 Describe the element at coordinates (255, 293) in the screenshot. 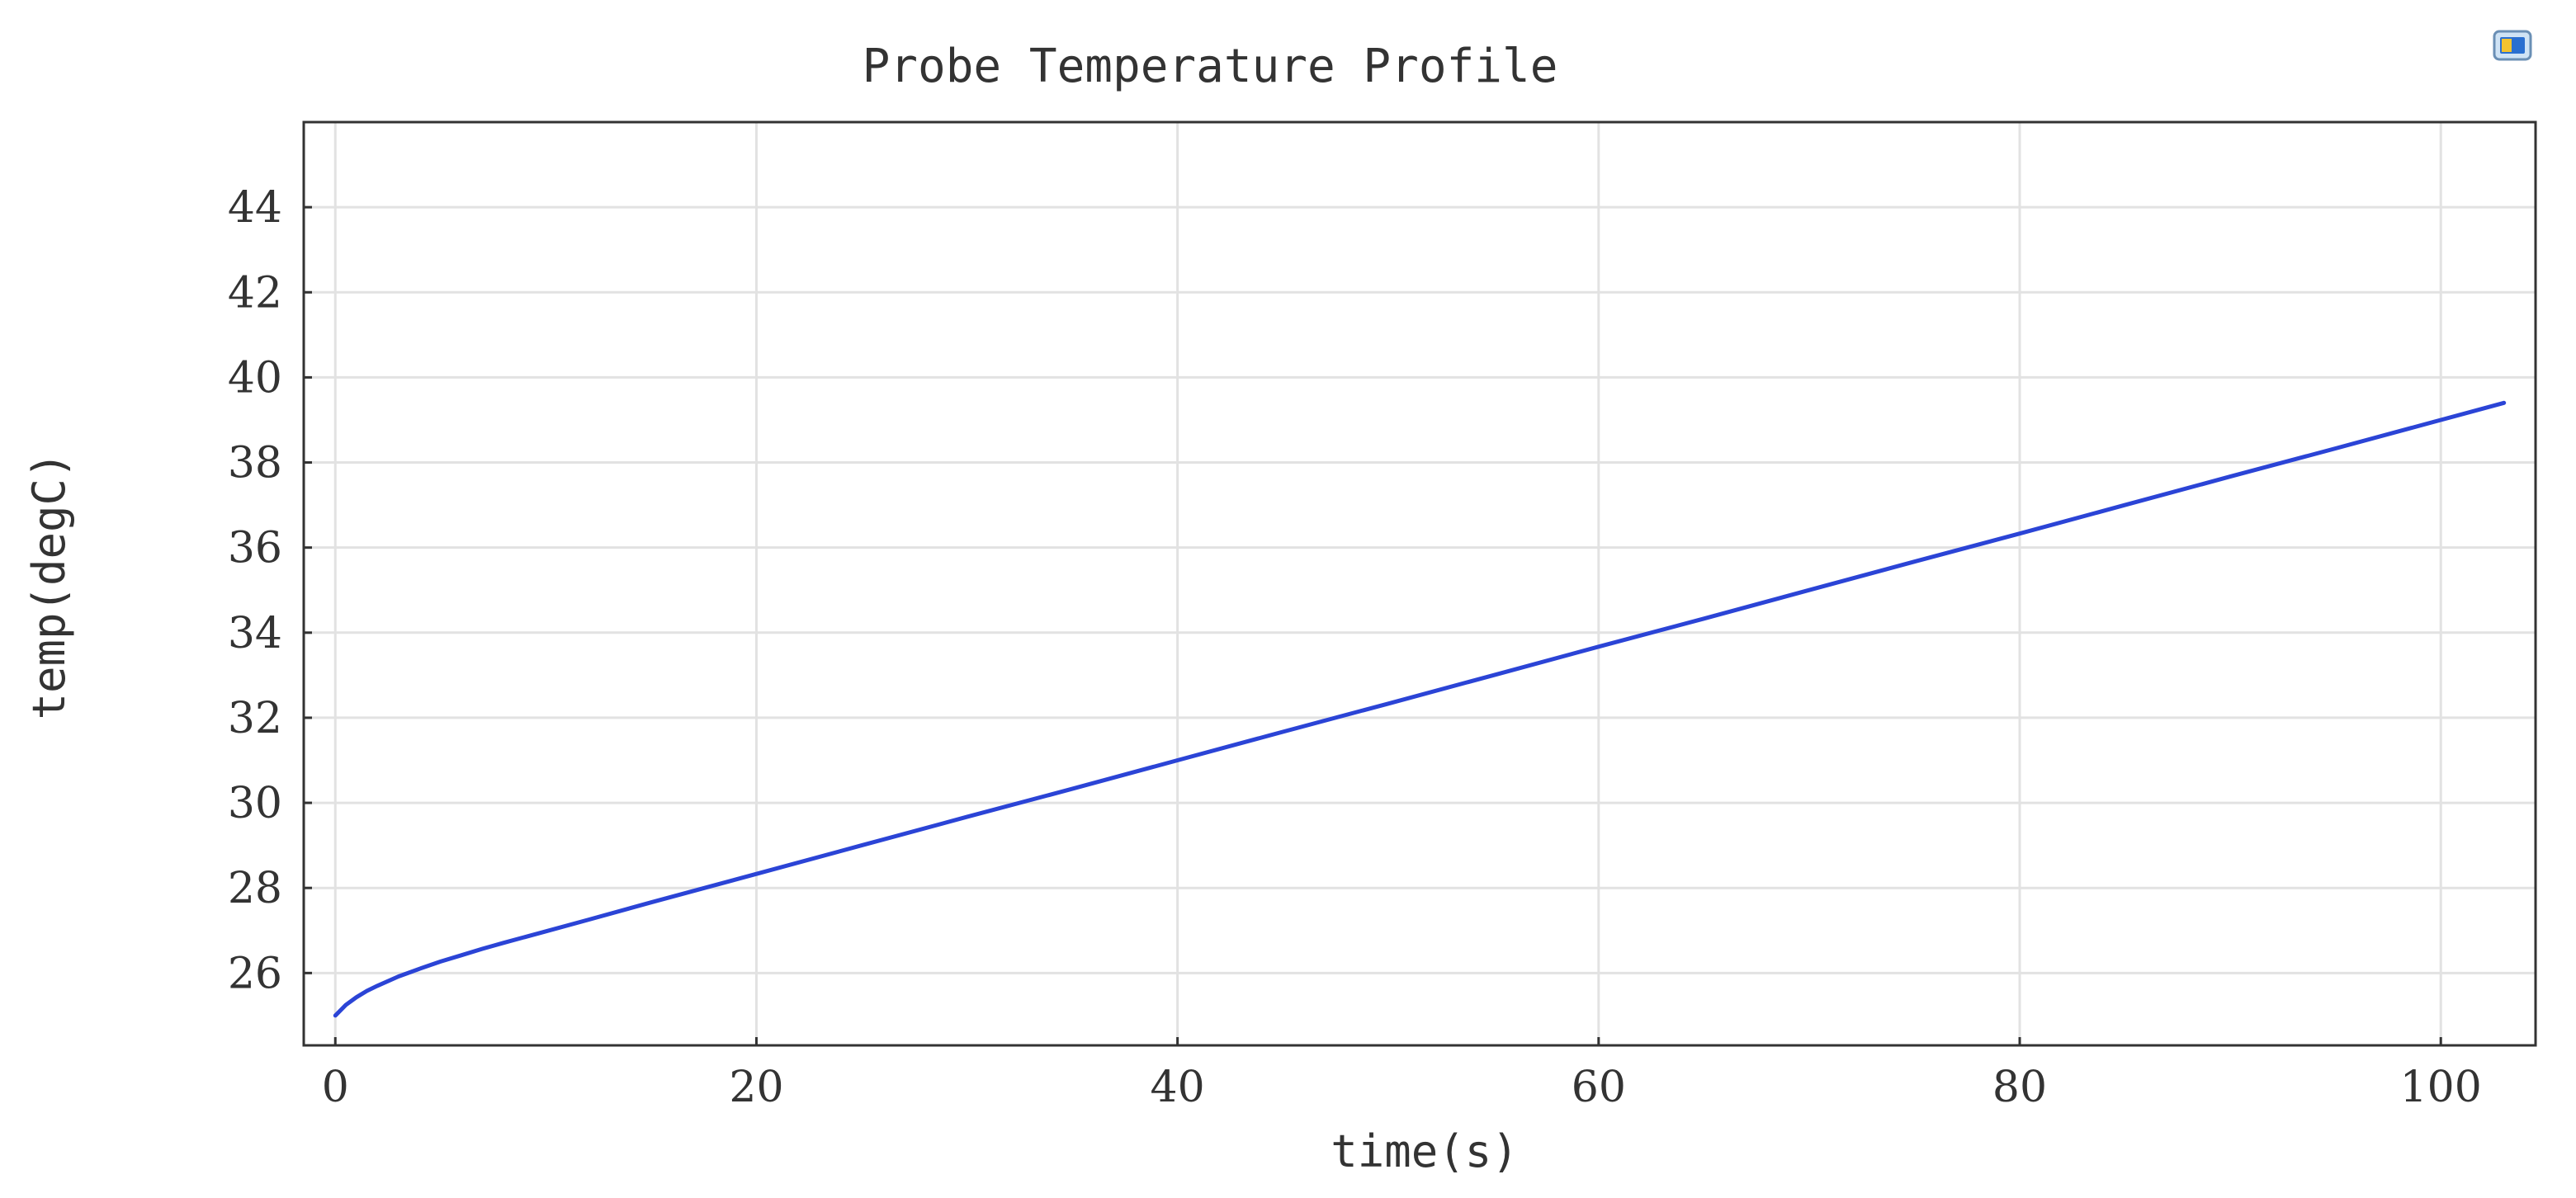

I see `y-tick-label: 42` at that location.